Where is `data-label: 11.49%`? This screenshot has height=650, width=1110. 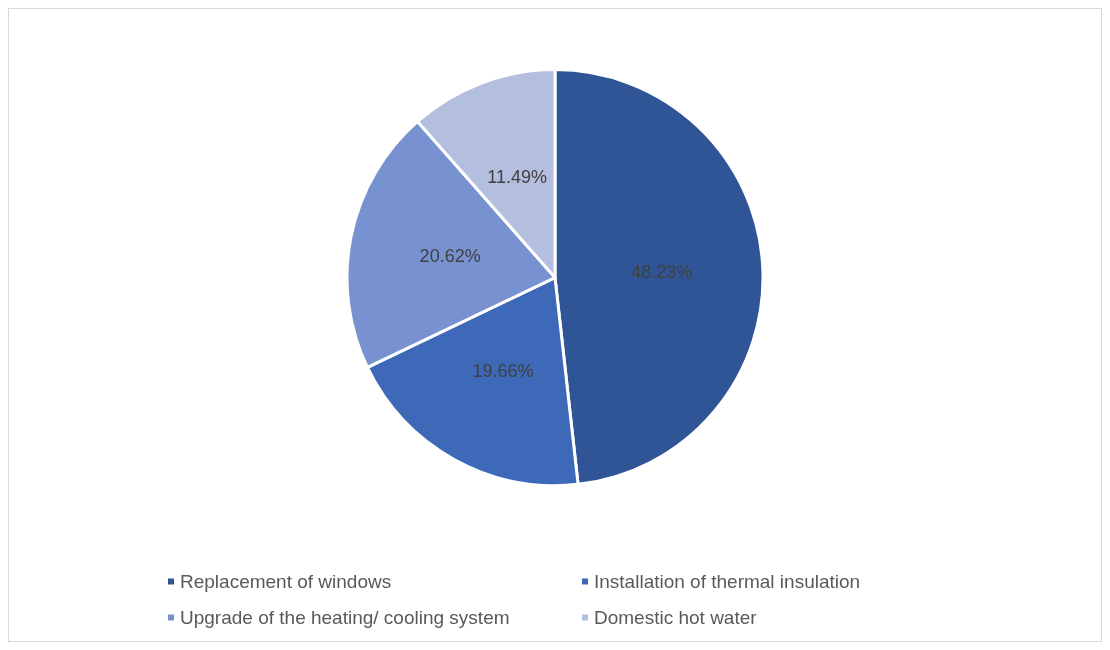
data-label: 11.49% is located at coordinates (517, 177).